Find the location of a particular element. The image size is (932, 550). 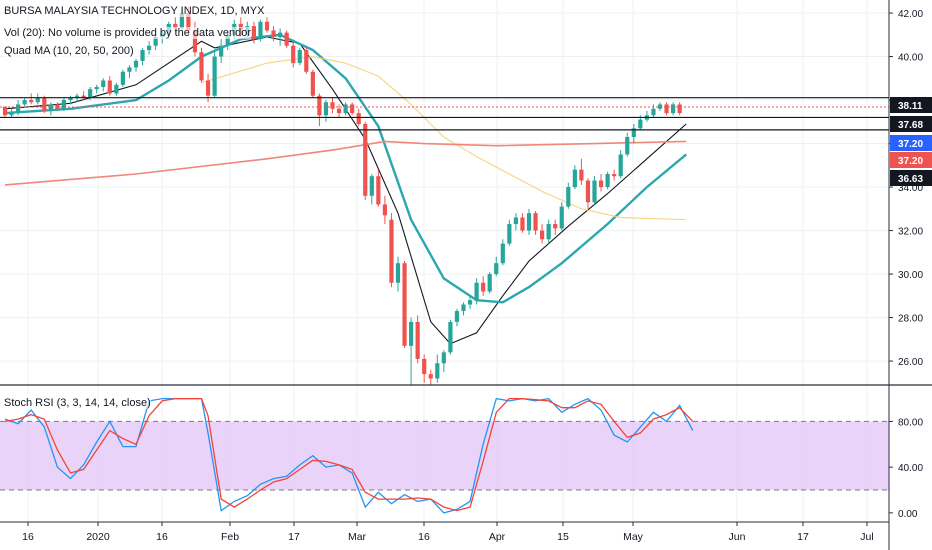

chart-title: BURSA MALAYSIA TECHNOLOGY INDEX, 1D, MYX is located at coordinates (134, 11).